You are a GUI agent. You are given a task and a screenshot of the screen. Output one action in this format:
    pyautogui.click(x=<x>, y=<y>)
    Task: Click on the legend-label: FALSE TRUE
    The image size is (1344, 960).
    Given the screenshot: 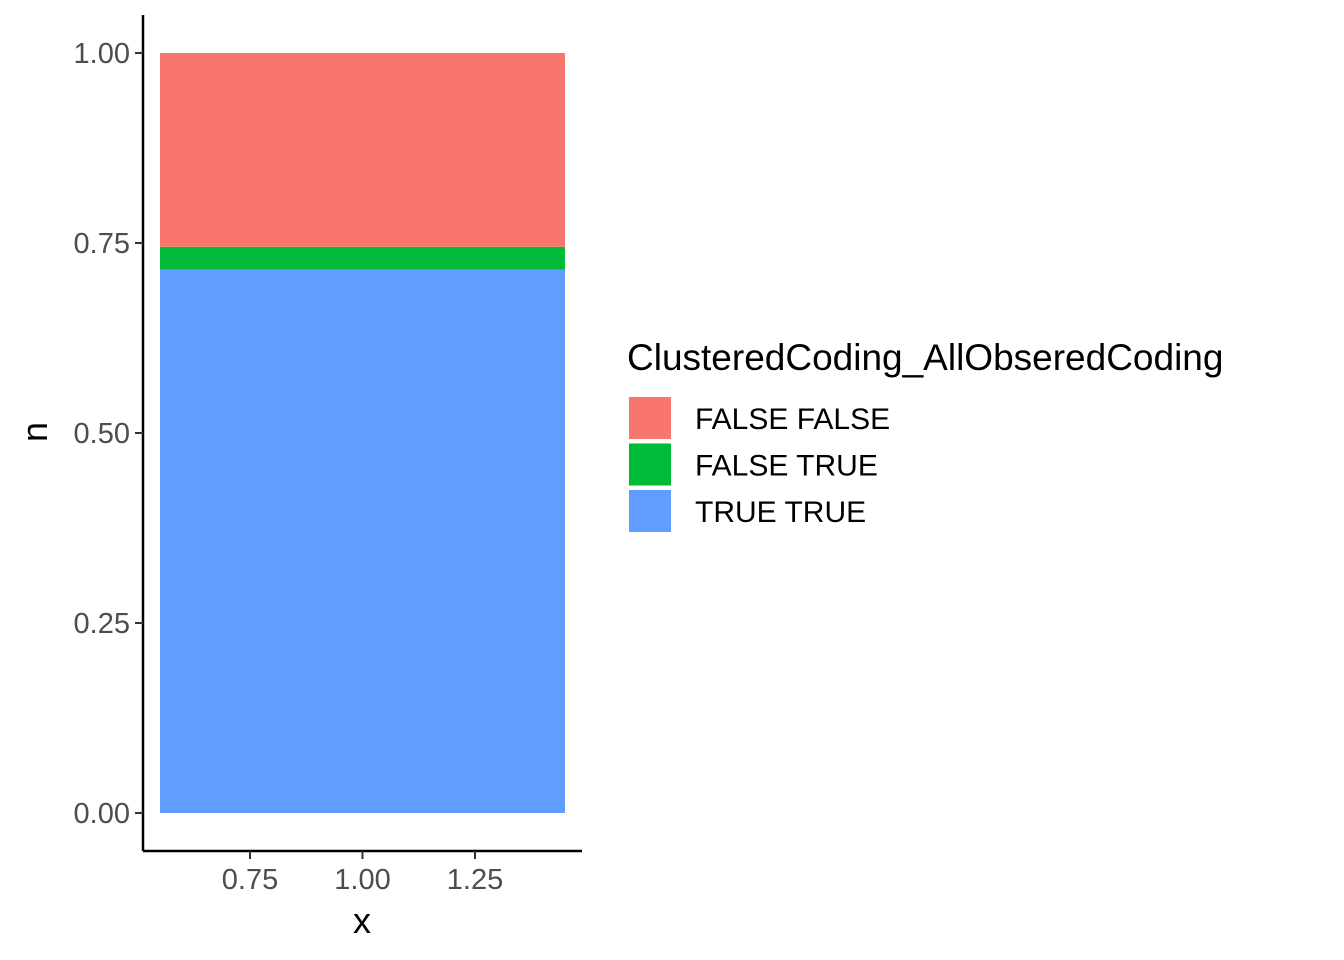 What is the action you would take?
    pyautogui.click(x=786, y=466)
    